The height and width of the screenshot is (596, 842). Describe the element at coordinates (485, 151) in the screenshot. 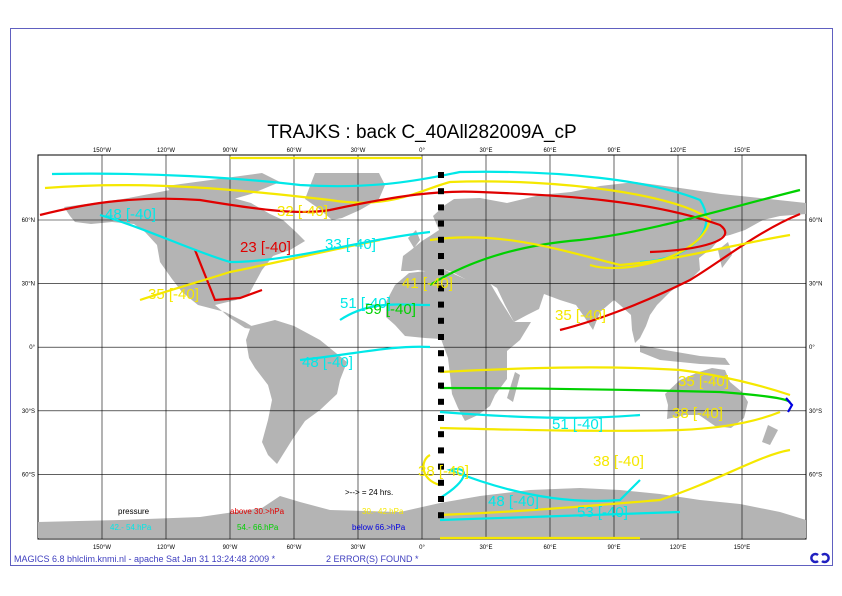

I see `lon-label-top: 30°E` at that location.